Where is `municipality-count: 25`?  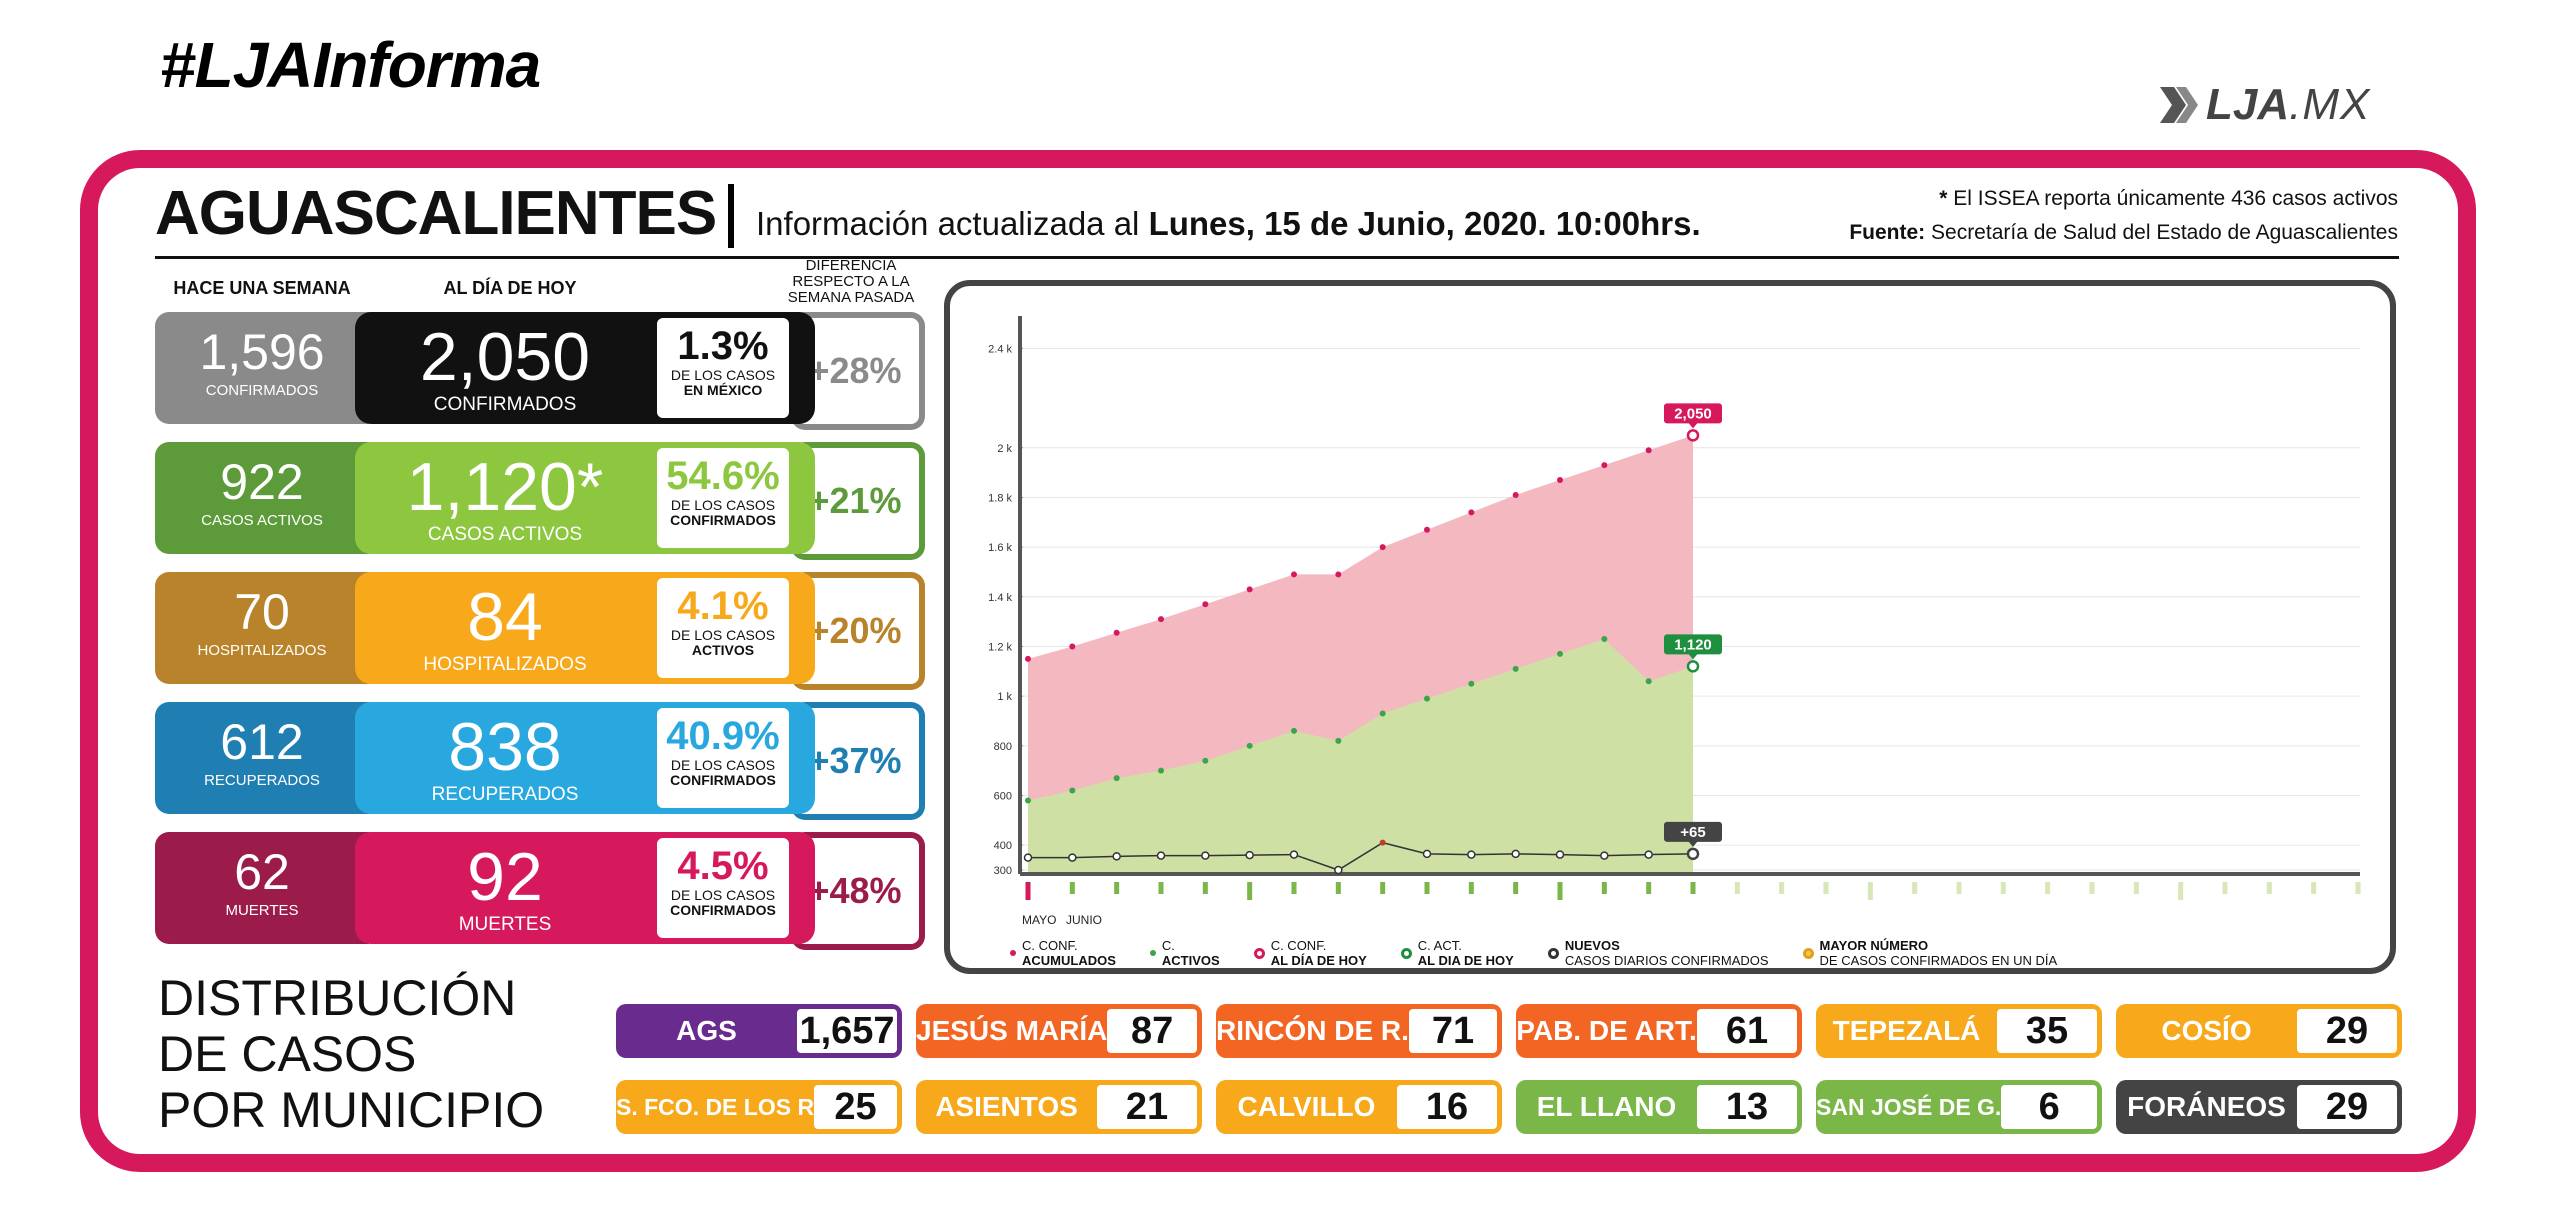 municipality-count: 25 is located at coordinates (855, 1107).